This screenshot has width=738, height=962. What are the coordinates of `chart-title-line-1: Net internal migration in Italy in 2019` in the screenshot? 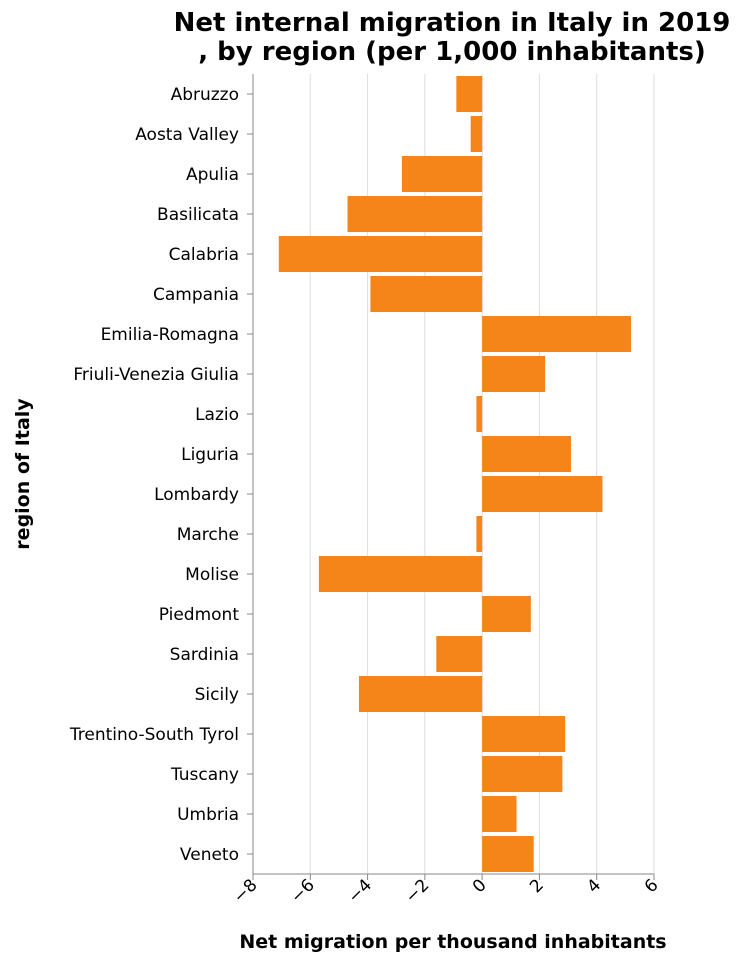 It's located at (452, 23).